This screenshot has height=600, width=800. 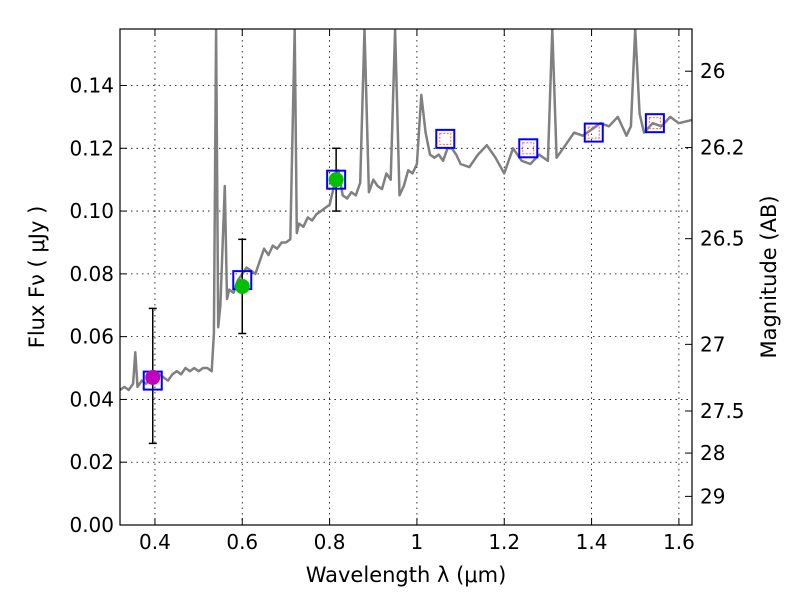 What do you see at coordinates (712, 71) in the screenshot?
I see `right-tick-label: 26` at bounding box center [712, 71].